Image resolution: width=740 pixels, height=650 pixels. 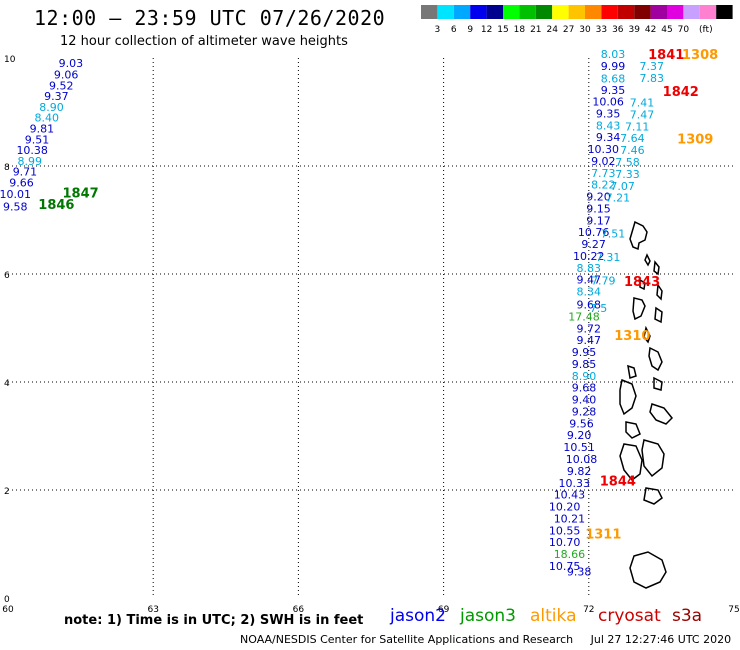 What do you see at coordinates (30, 161) in the screenshot?
I see `wave-height-label: 8.99` at bounding box center [30, 161].